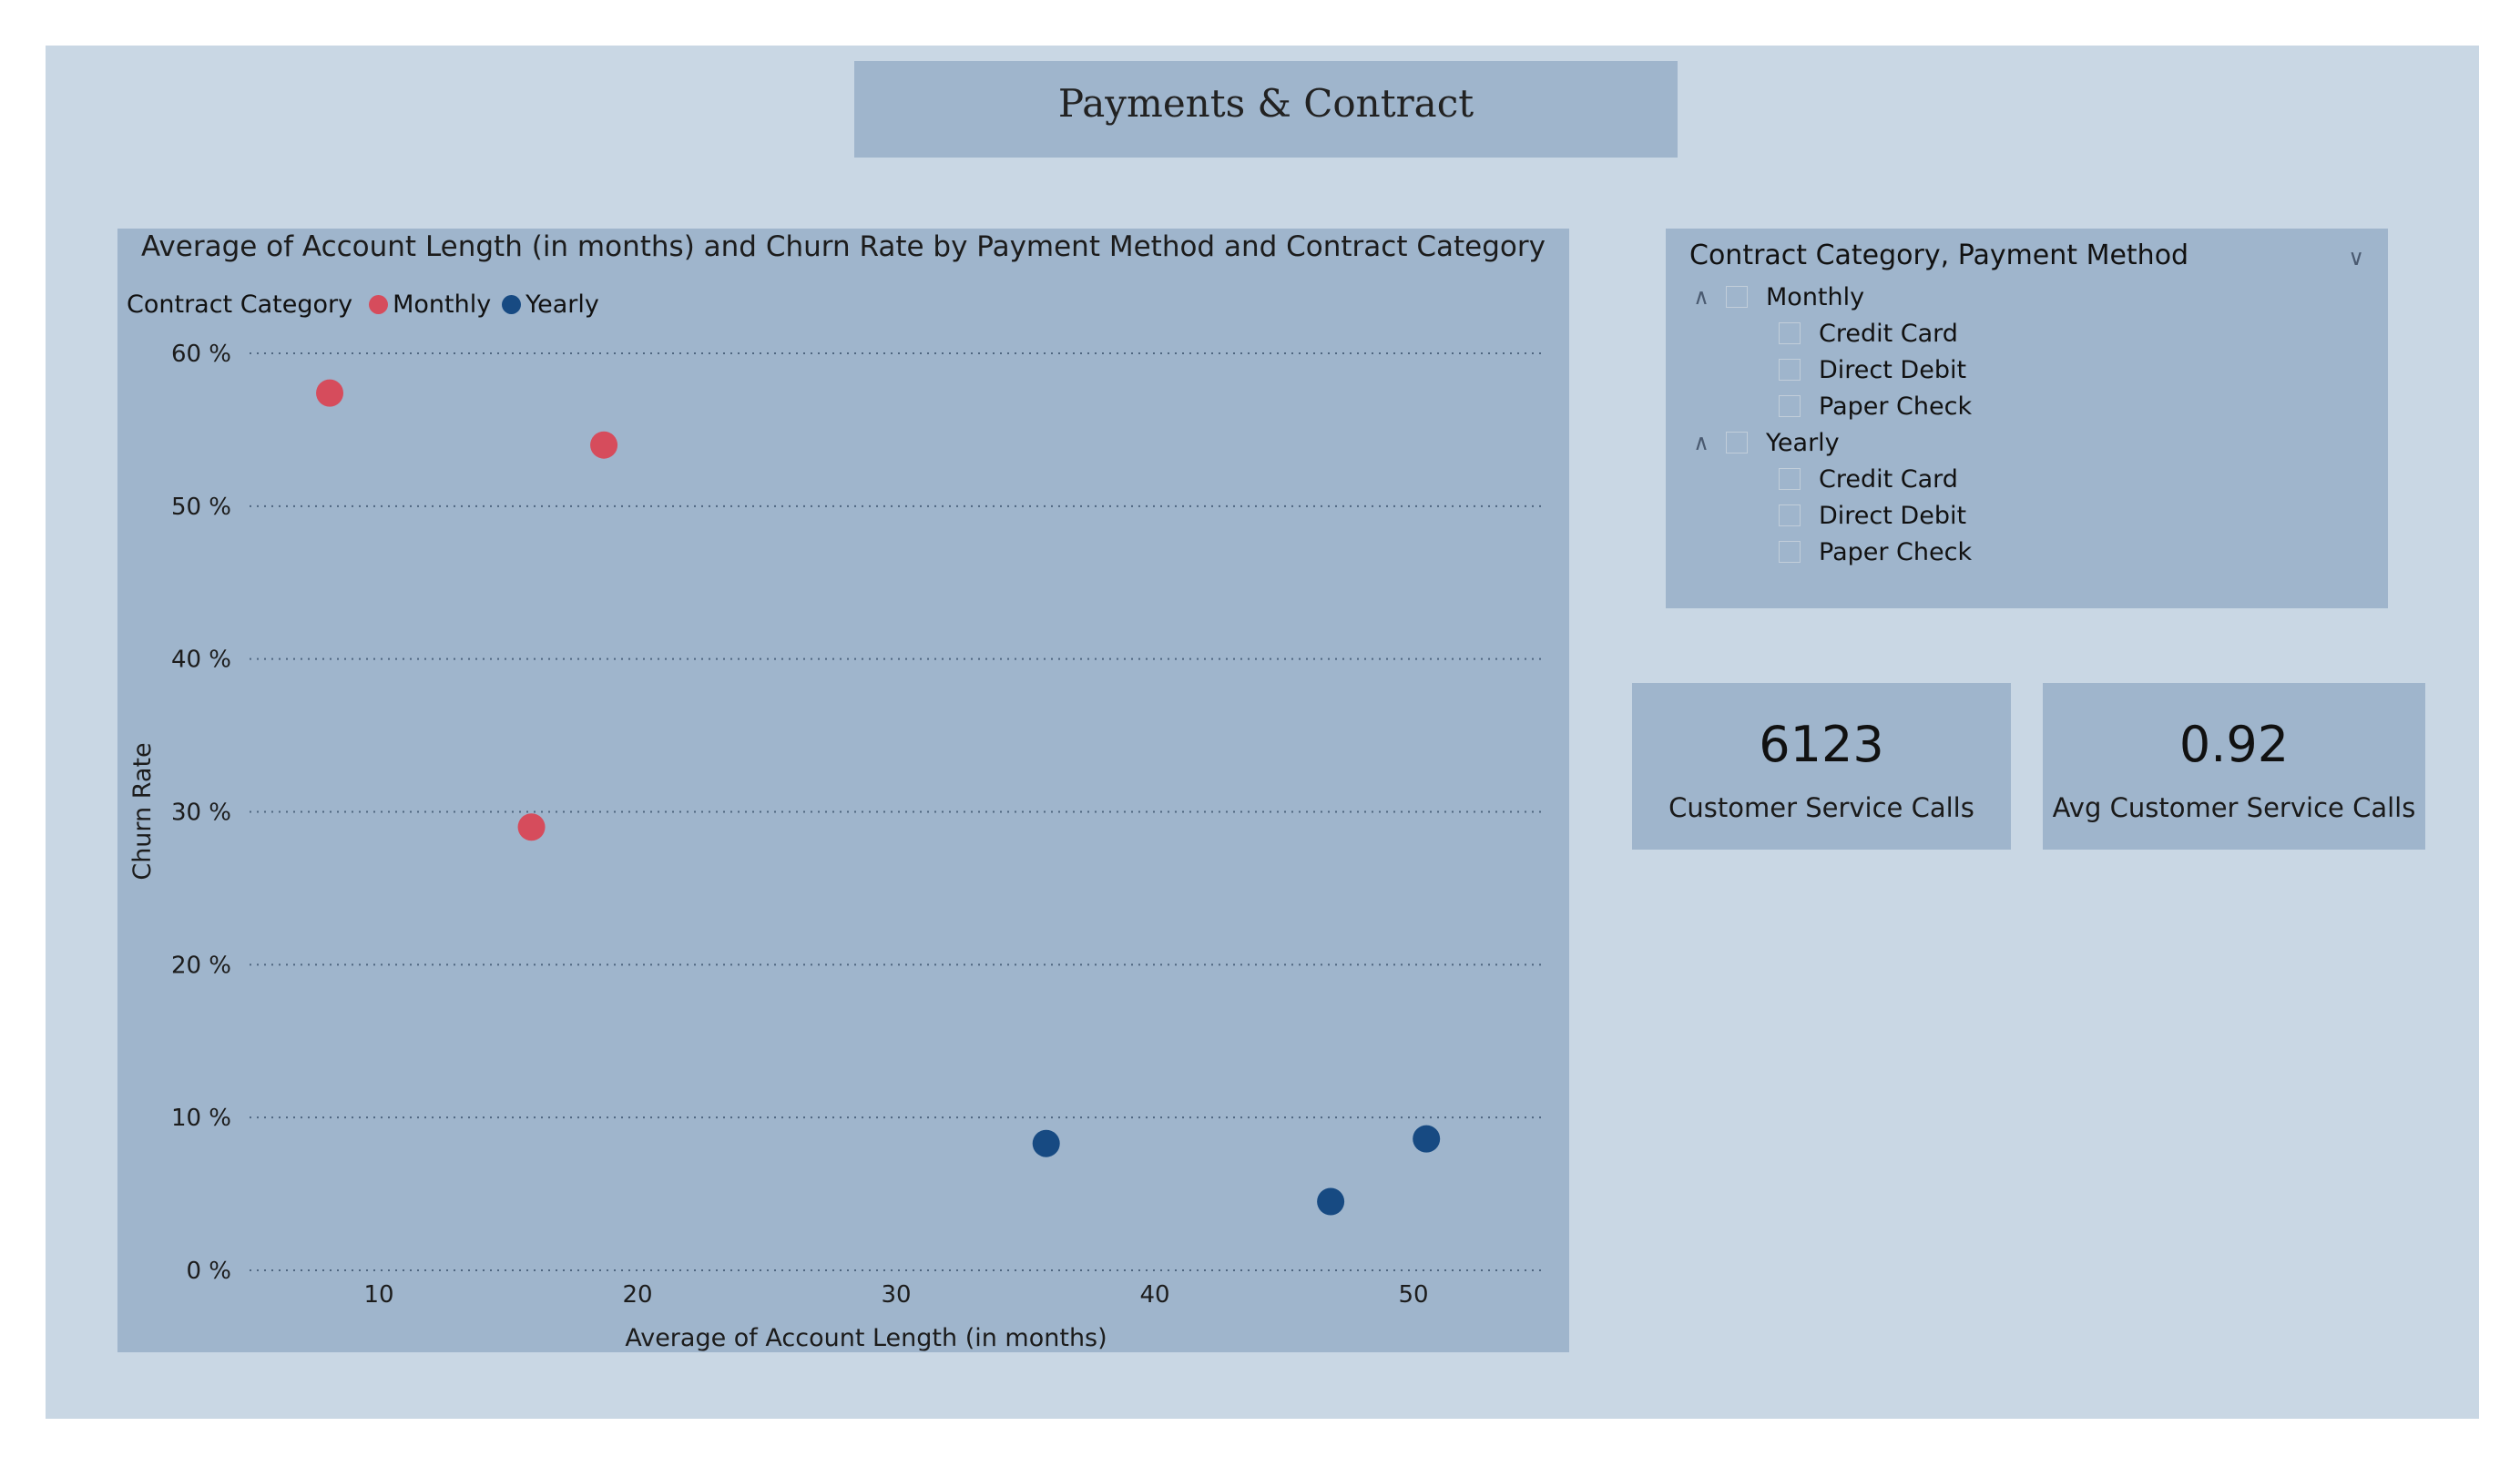 The height and width of the screenshot is (1457, 2520). I want to click on x-axis-label: Average of Account Length (in months), so click(866, 1338).